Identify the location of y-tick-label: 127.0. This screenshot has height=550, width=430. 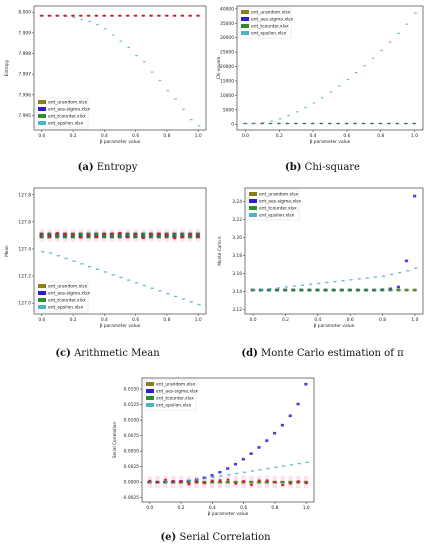
(24, 304).